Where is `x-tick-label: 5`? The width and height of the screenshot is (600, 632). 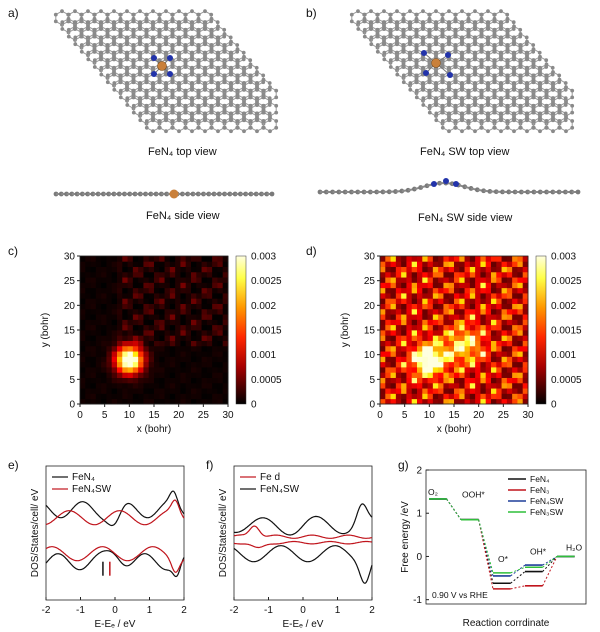 x-tick-label: 5 is located at coordinates (105, 415).